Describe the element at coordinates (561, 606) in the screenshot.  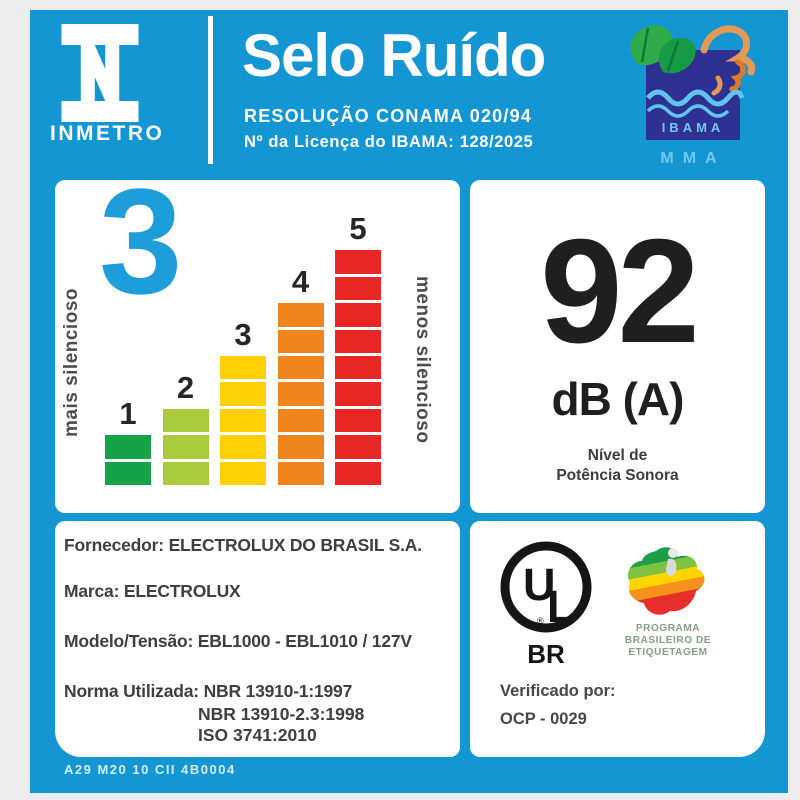
I see `svg-text: L` at that location.